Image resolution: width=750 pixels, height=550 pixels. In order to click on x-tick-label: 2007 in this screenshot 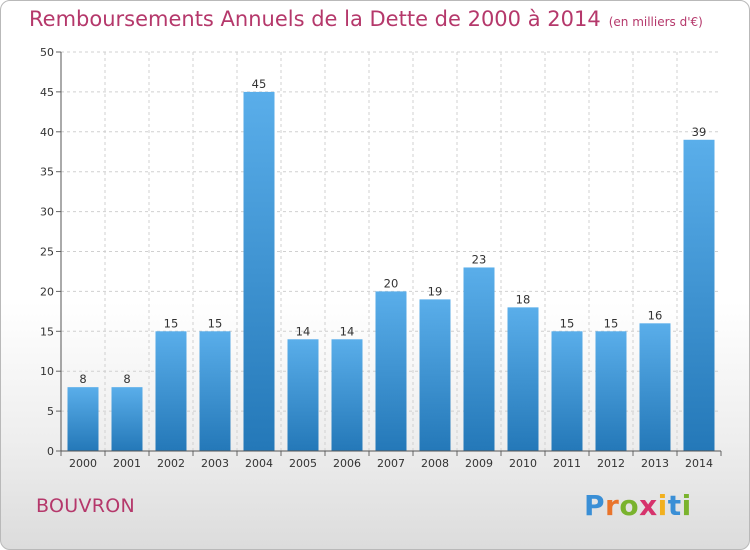, I will do `click(391, 463)`.